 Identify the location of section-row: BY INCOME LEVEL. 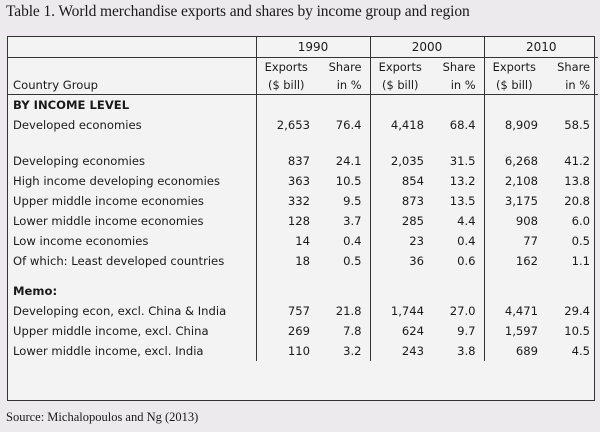
(303, 104).